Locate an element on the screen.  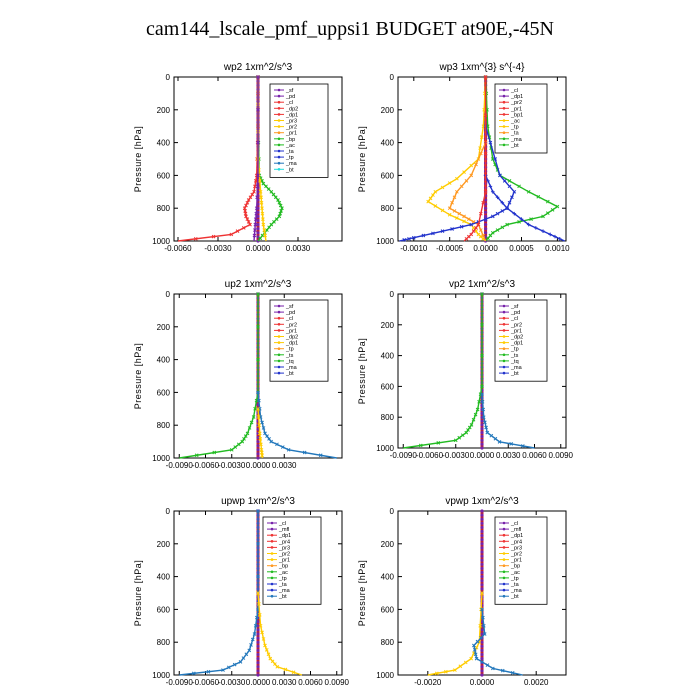
y-tick-label: 0 is located at coordinates (168, 77).